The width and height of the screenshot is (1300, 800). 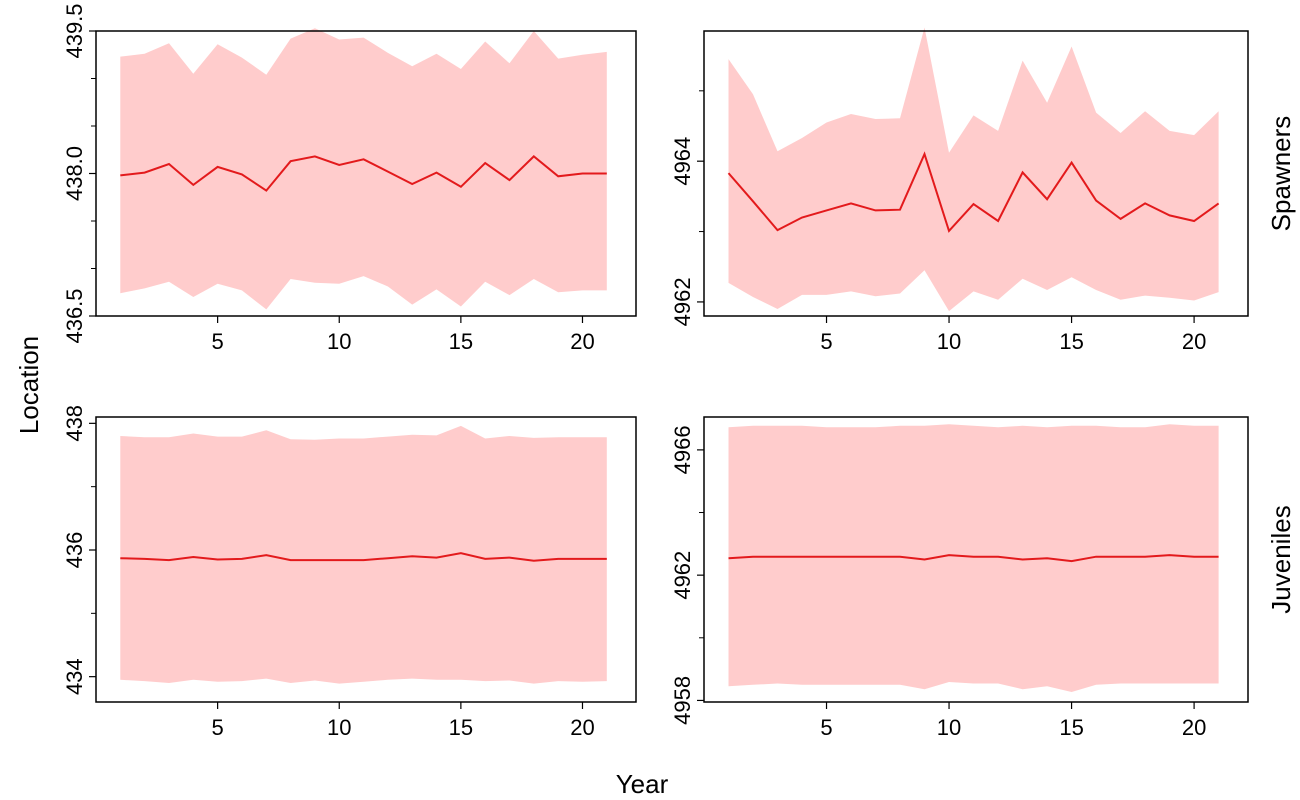 What do you see at coordinates (1281, 559) in the screenshot?
I see `row-strip-label: Juveniles` at bounding box center [1281, 559].